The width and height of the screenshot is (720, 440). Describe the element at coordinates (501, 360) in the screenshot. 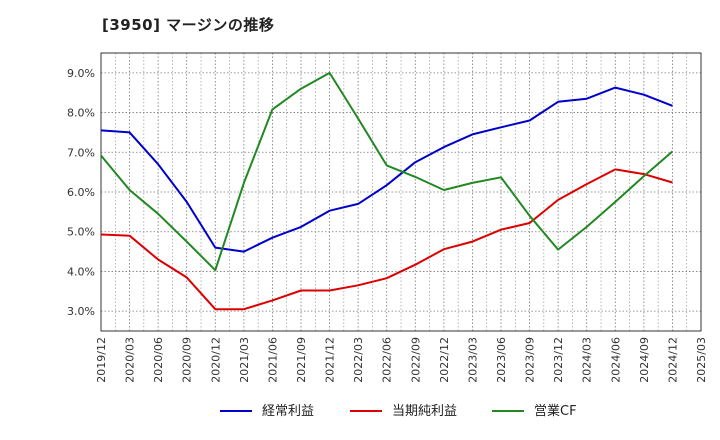

I see `x-tick-label: 2023/06` at that location.